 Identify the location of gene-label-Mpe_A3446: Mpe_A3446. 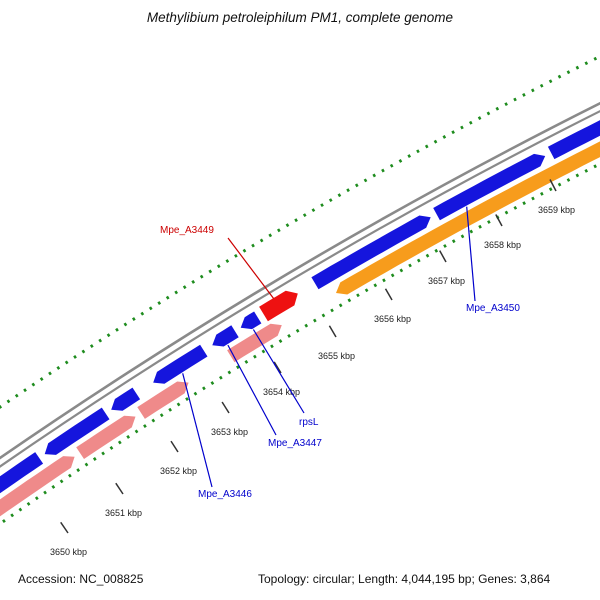
(217, 436).